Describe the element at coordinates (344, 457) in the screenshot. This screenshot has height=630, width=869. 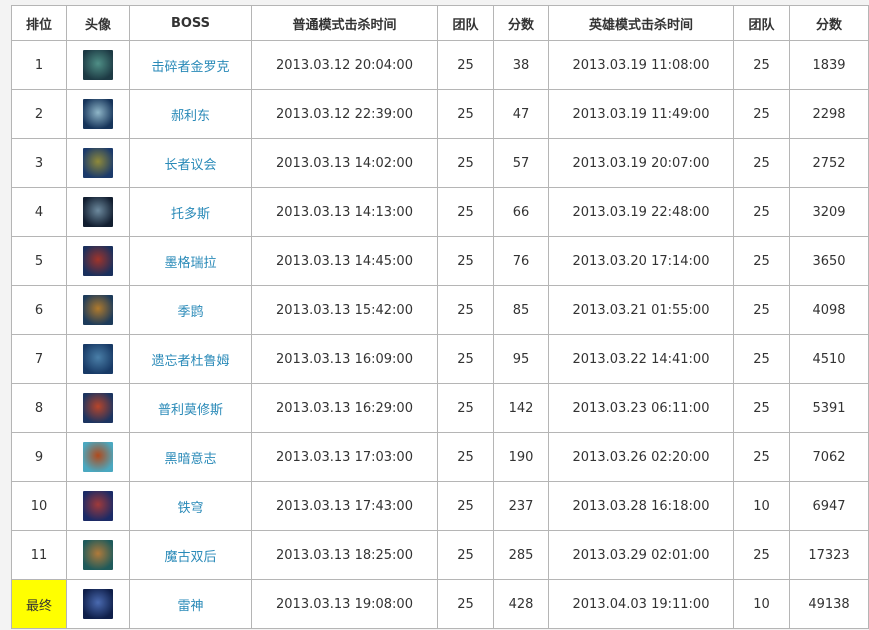
I see `cell-normal-time: 2013.03.13 17:03:00` at that location.